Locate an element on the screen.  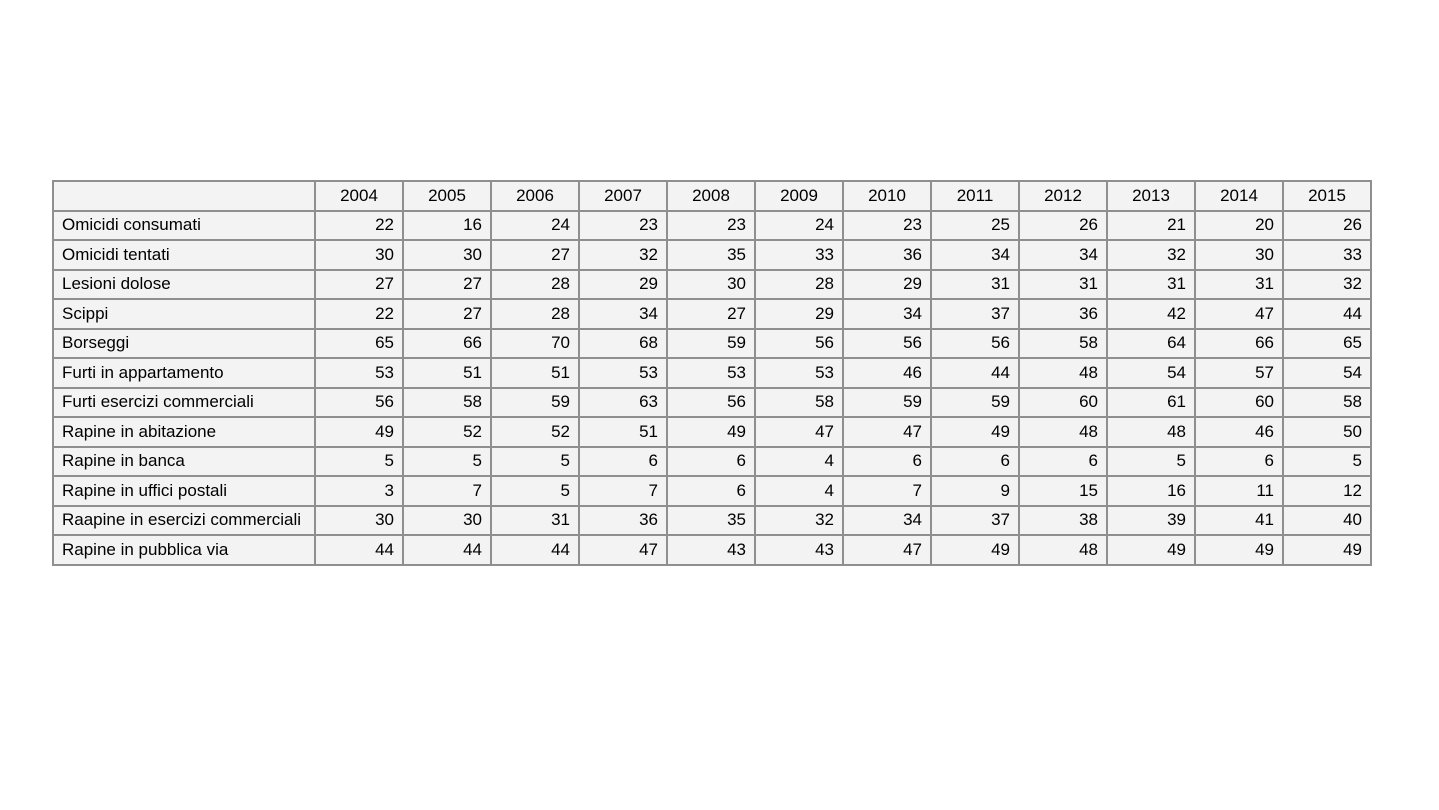
year-header-cell: 2004 is located at coordinates (359, 196).